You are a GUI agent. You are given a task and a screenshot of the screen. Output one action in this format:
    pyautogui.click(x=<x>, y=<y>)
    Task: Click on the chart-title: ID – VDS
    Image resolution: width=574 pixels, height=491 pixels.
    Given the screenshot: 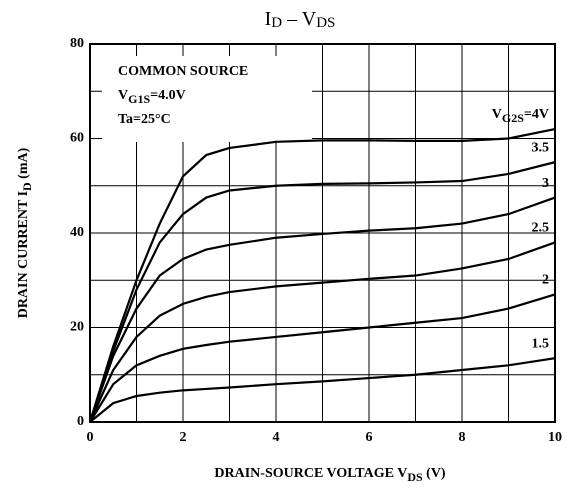 What is the action you would take?
    pyautogui.click(x=300, y=20)
    